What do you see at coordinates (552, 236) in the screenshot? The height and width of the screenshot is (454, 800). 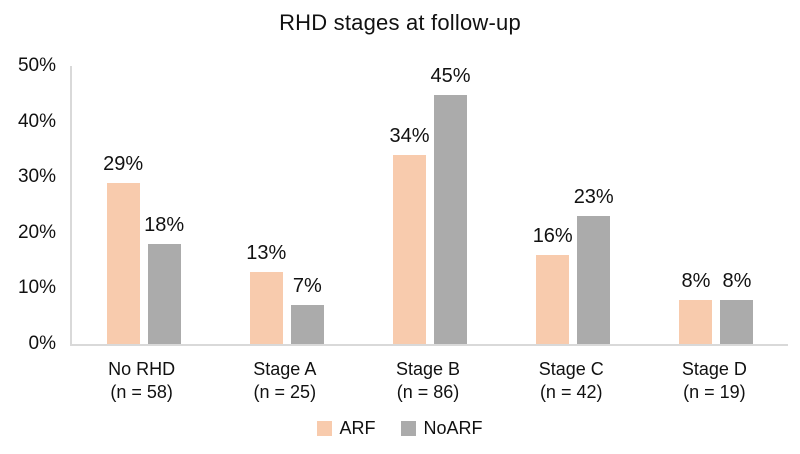 I see `bar-value-label: 16%` at bounding box center [552, 236].